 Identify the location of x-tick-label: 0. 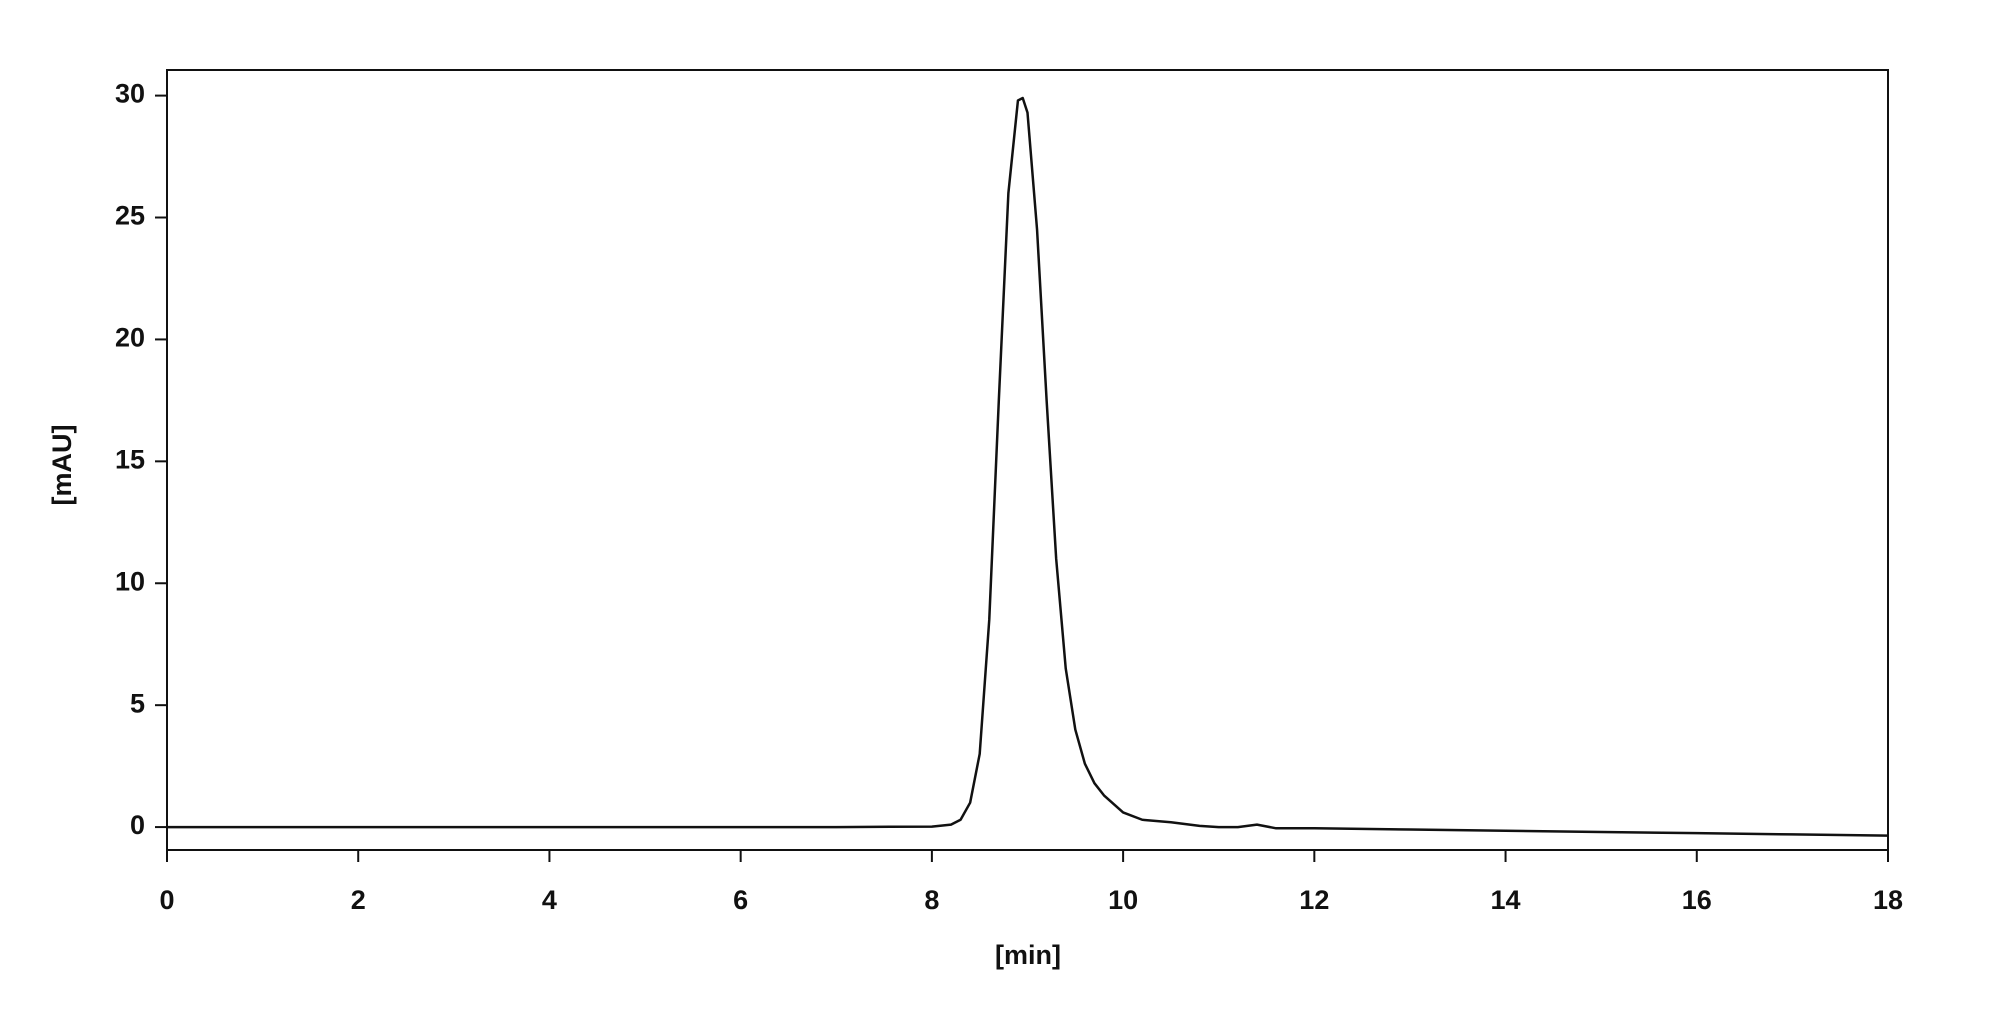
(166, 900).